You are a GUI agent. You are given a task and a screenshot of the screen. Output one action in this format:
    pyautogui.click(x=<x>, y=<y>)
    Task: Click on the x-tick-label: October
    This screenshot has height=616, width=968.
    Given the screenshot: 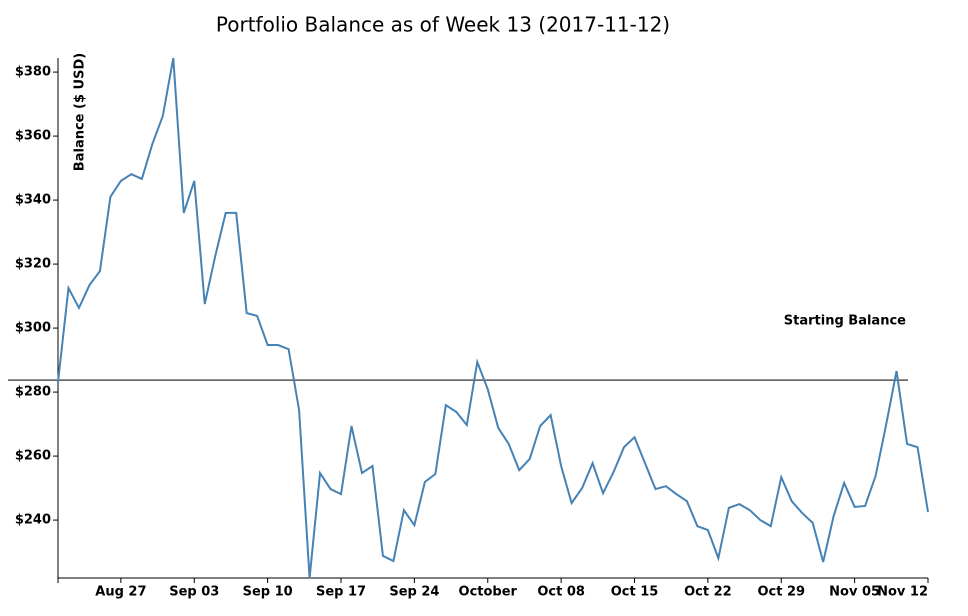 What is the action you would take?
    pyautogui.click(x=488, y=592)
    